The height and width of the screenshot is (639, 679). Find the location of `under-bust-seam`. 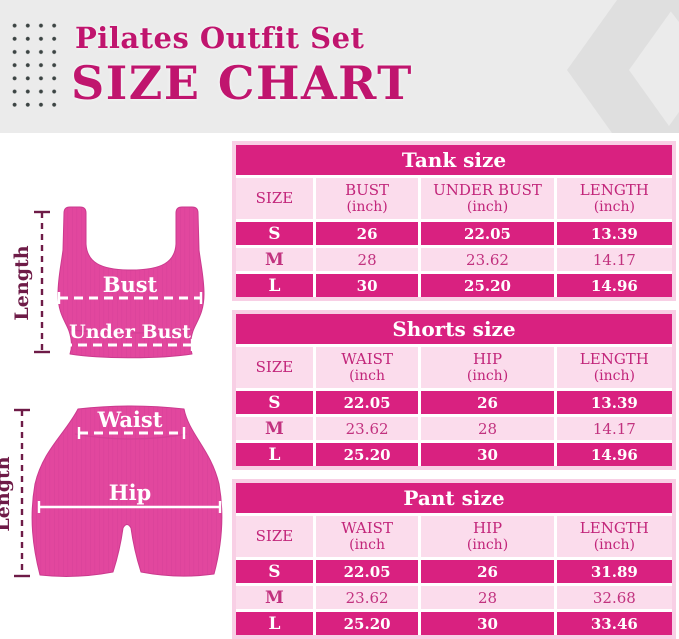

under-bust-seam is located at coordinates (131, 331).